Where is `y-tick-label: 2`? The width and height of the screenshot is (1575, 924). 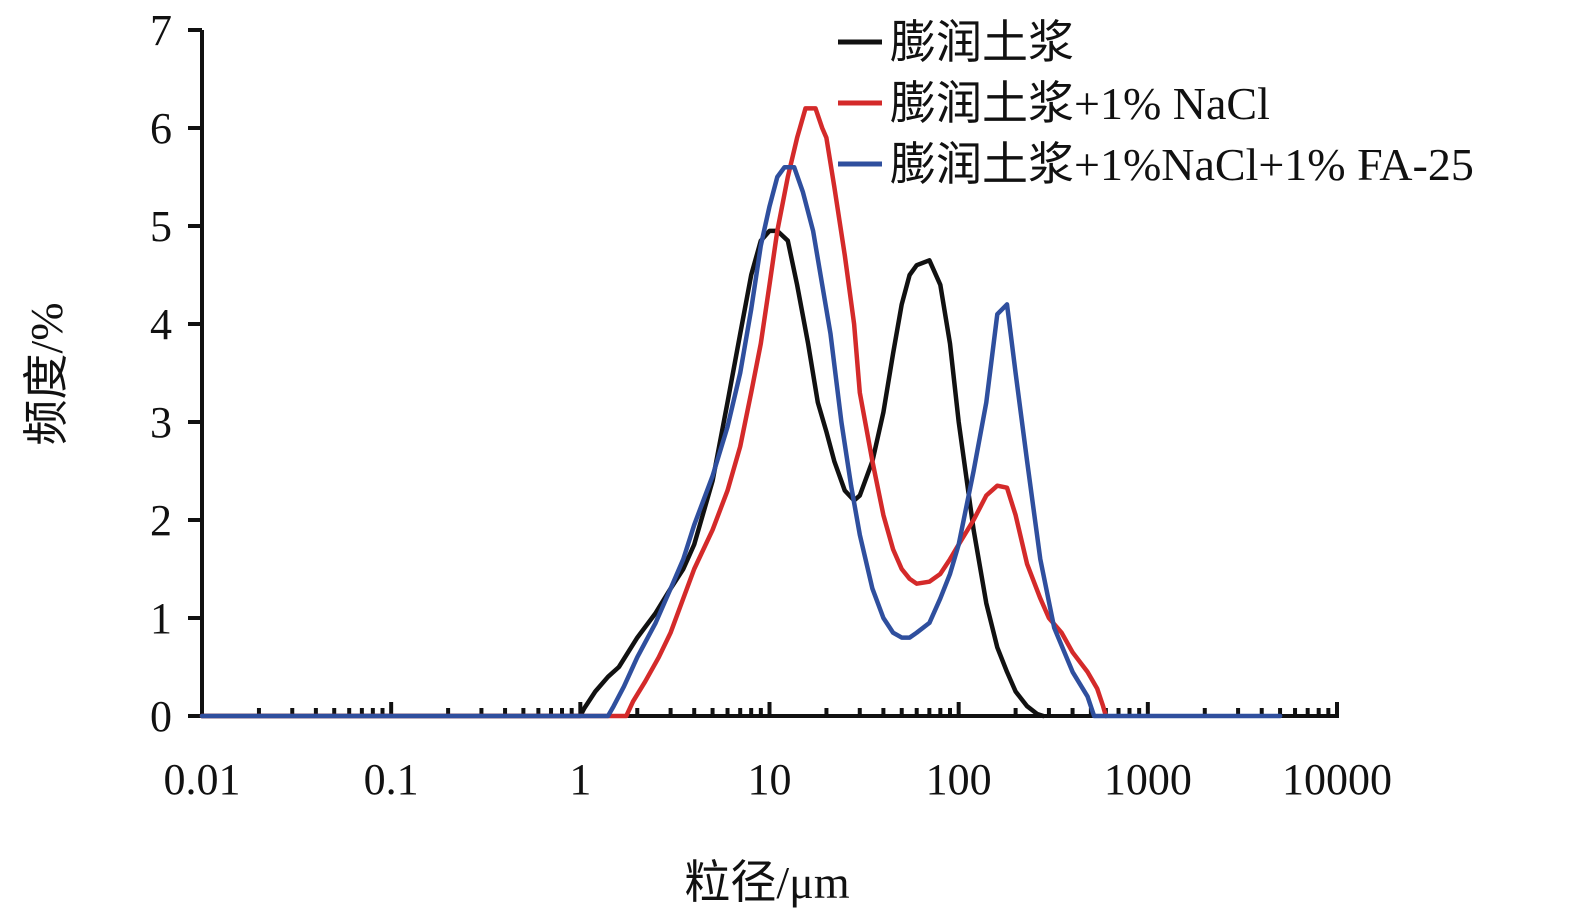
y-tick-label: 2 is located at coordinates (161, 520).